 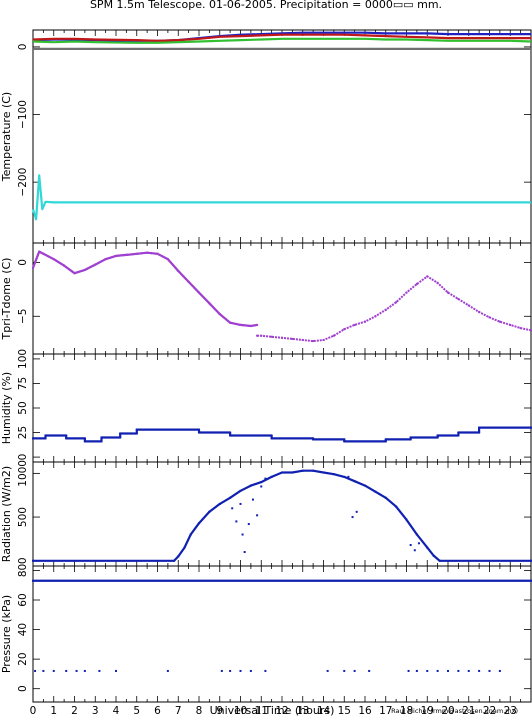 What do you see at coordinates (489, 711) in the screenshot?
I see `x-tick-label: 22` at bounding box center [489, 711].